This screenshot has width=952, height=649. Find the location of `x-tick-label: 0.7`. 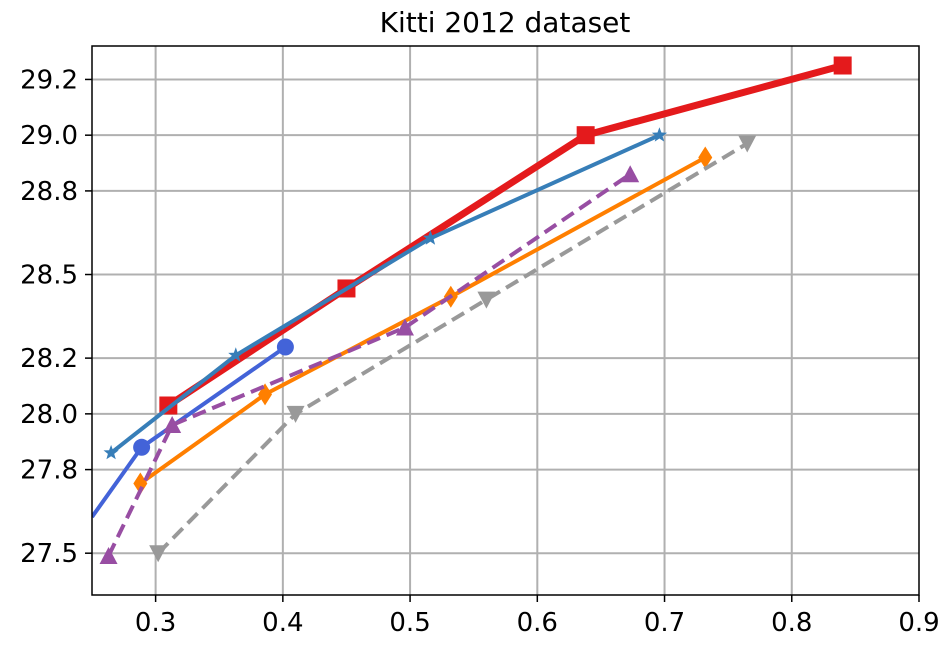

x-tick-label: 0.7 is located at coordinates (664, 623).